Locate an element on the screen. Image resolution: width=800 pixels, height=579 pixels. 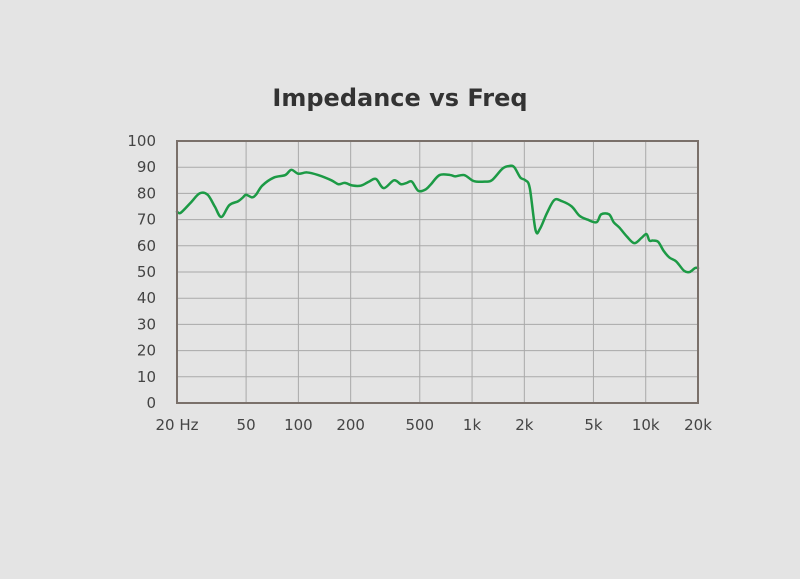
y-tick-label: 50 is located at coordinates (146, 272).